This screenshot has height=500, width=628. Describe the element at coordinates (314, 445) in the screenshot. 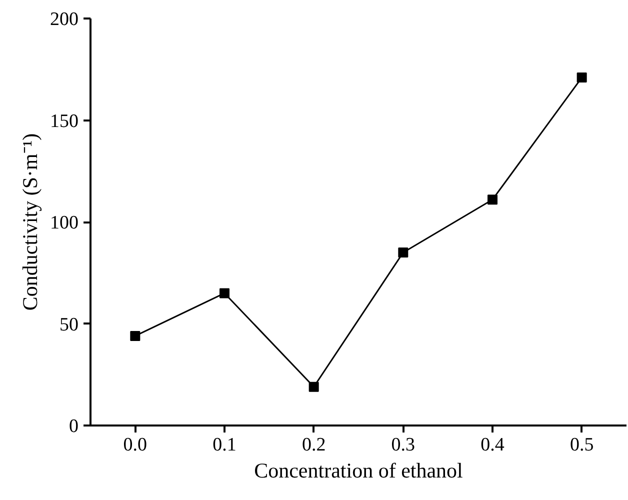

I see `x-tick-label: 0.2` at that location.